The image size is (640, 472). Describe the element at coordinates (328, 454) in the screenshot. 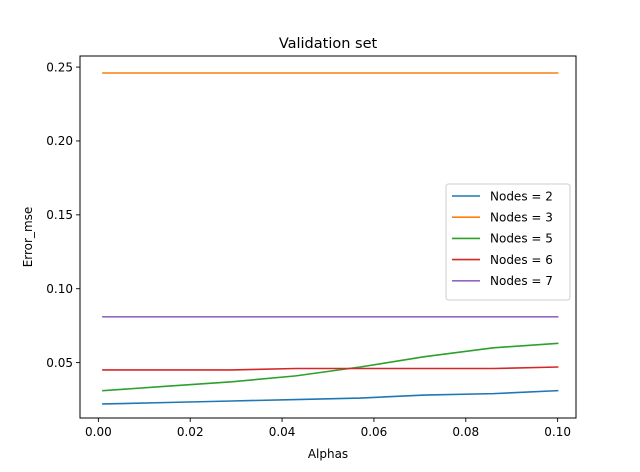

I see `x-axis-label: Alphas` at that location.